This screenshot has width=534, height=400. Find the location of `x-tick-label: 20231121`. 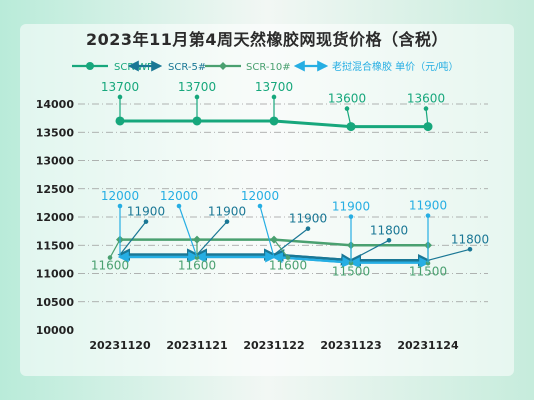

x-tick-label: 20231121 is located at coordinates (196, 345).